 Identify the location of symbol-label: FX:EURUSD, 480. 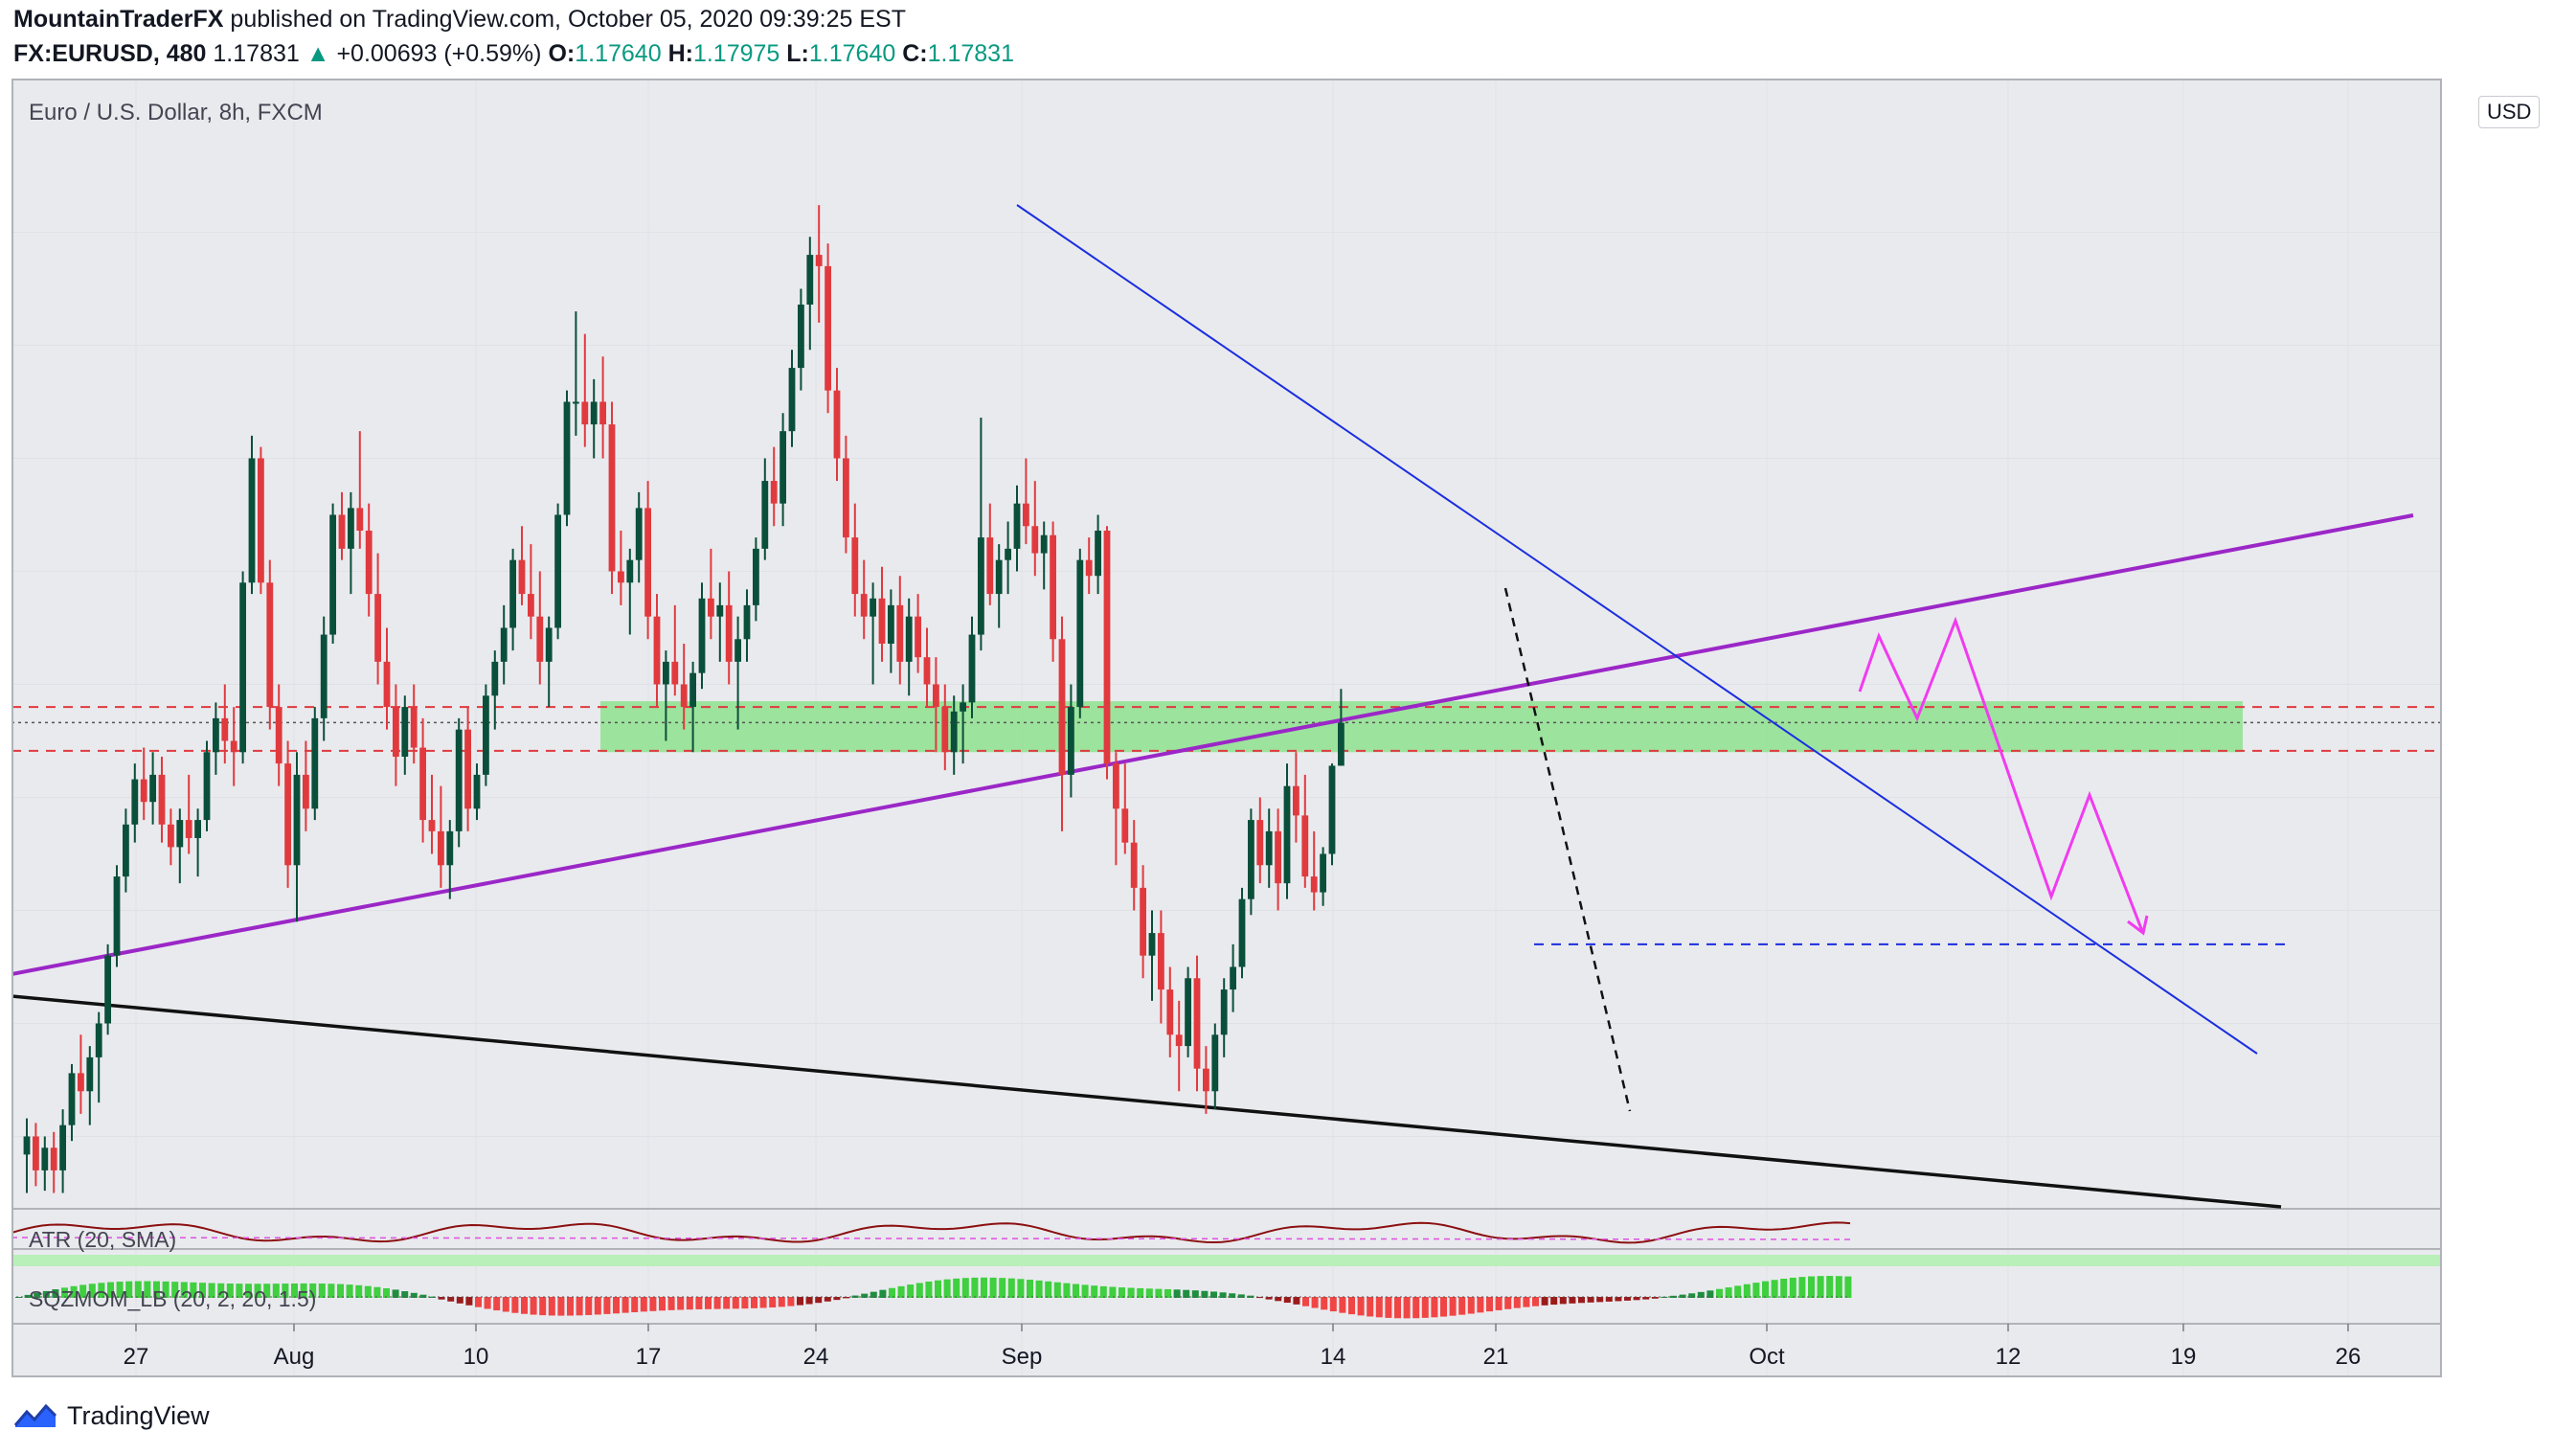
(110, 53).